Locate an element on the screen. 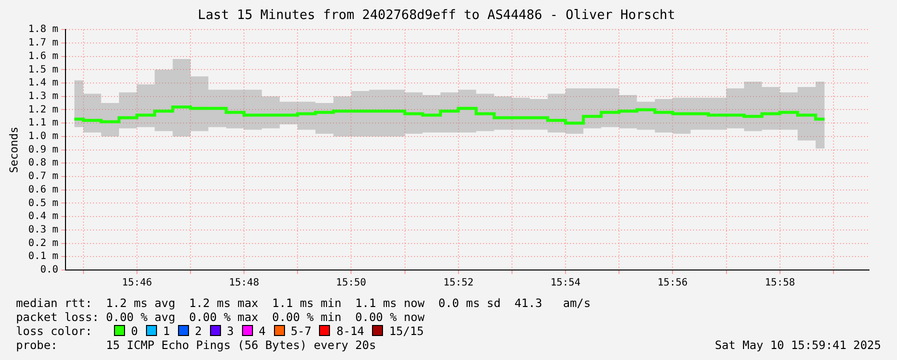 The height and width of the screenshot is (360, 897). text: 15/15 is located at coordinates (406, 331).